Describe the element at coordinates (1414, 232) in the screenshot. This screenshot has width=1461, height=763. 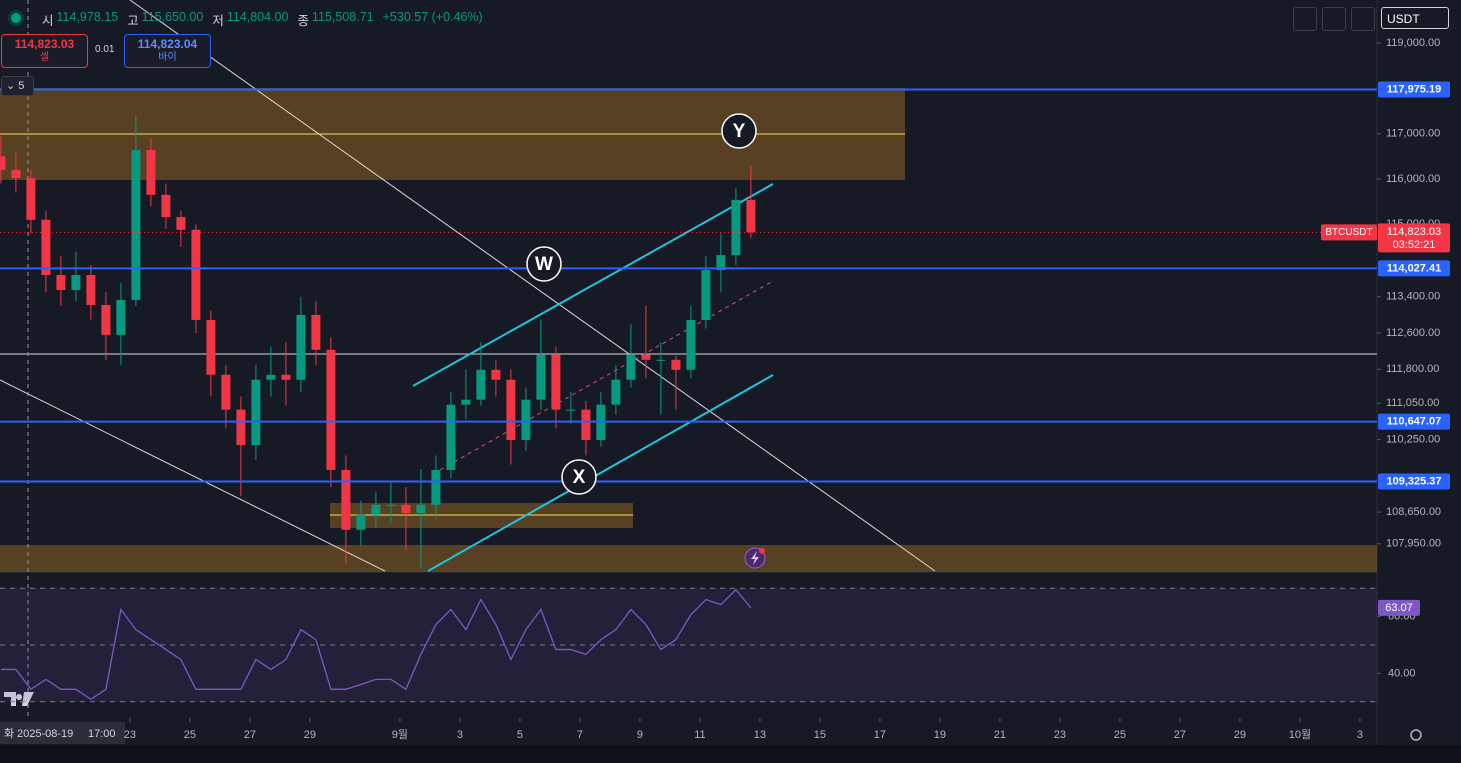
I see `last-price-label: 114,823.03` at that location.